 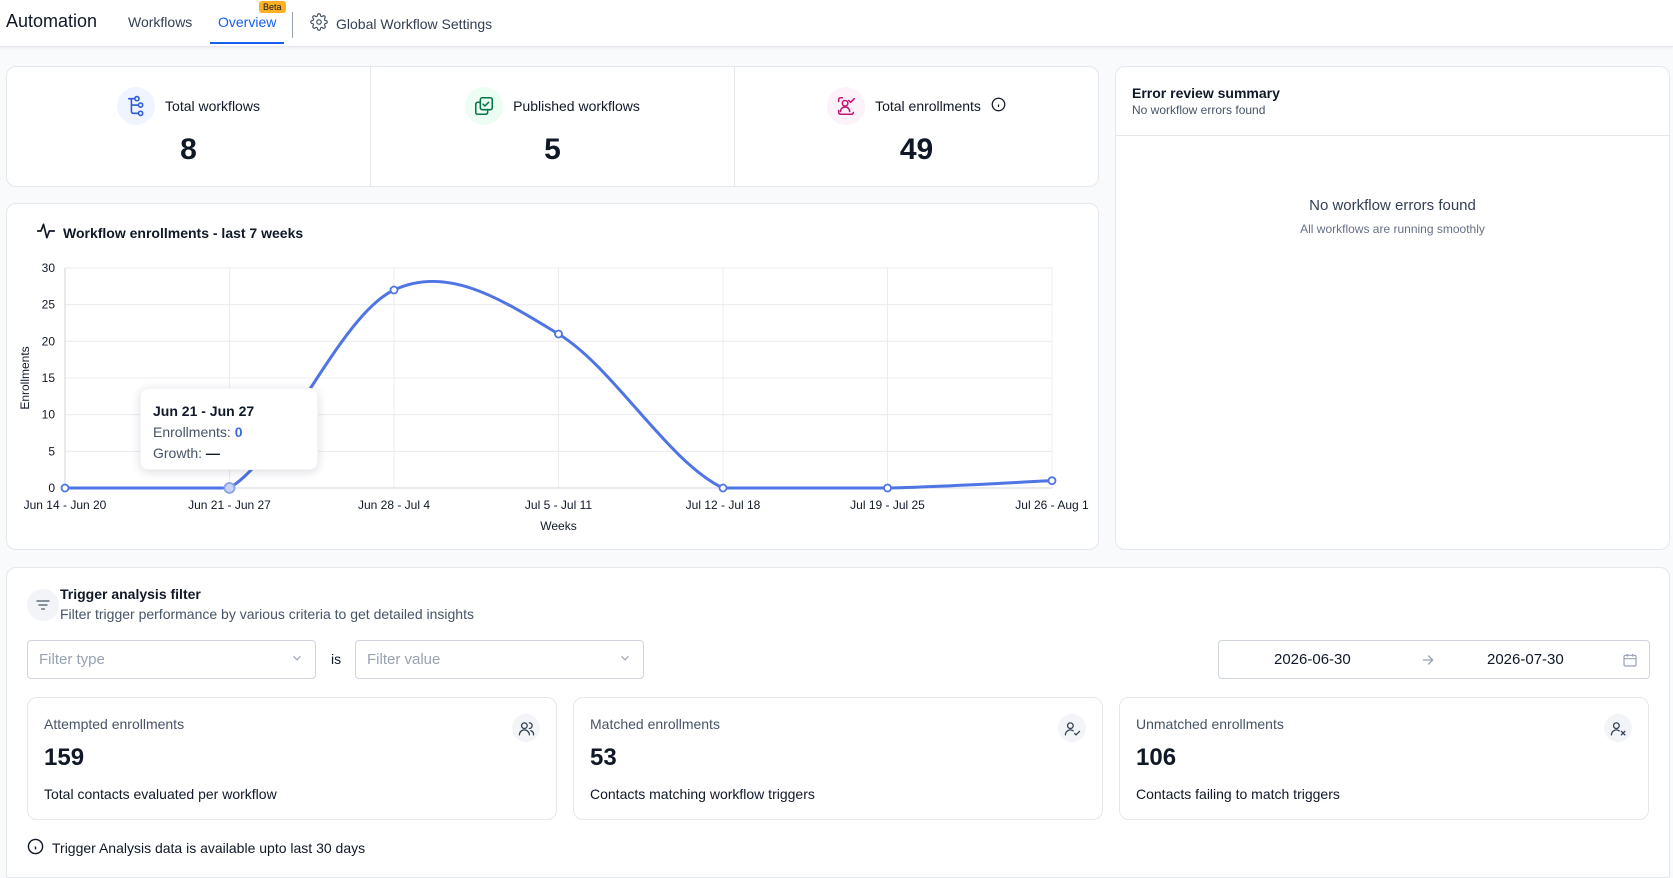 I want to click on data-point-highlighted, so click(x=229, y=488).